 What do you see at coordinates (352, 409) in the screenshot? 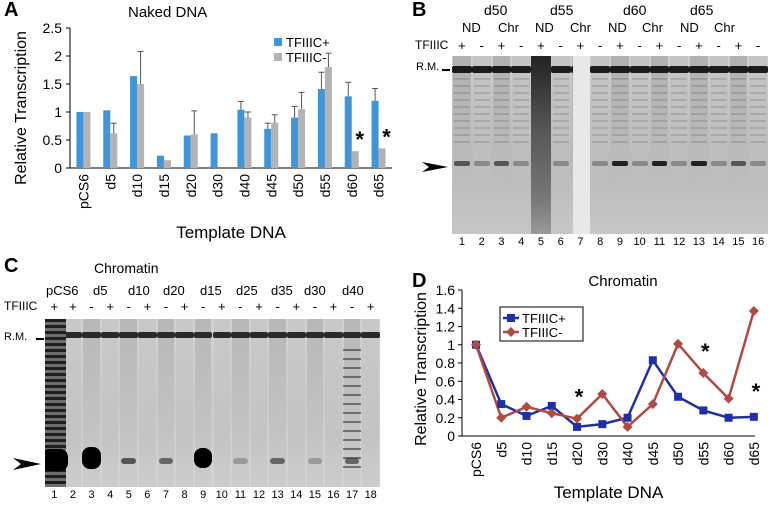
I see `d40-ladder` at bounding box center [352, 409].